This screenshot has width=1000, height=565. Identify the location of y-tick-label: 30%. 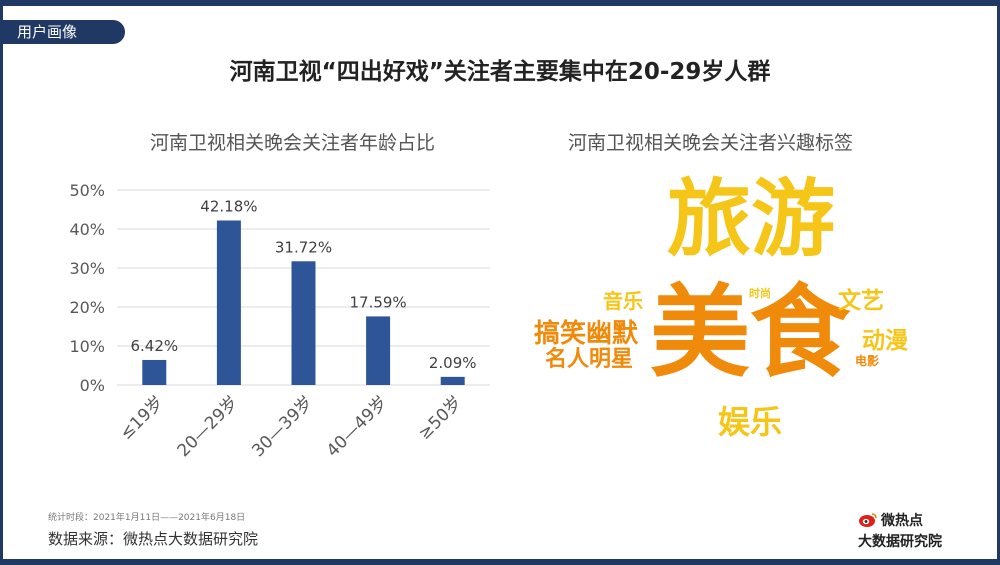
(87, 268).